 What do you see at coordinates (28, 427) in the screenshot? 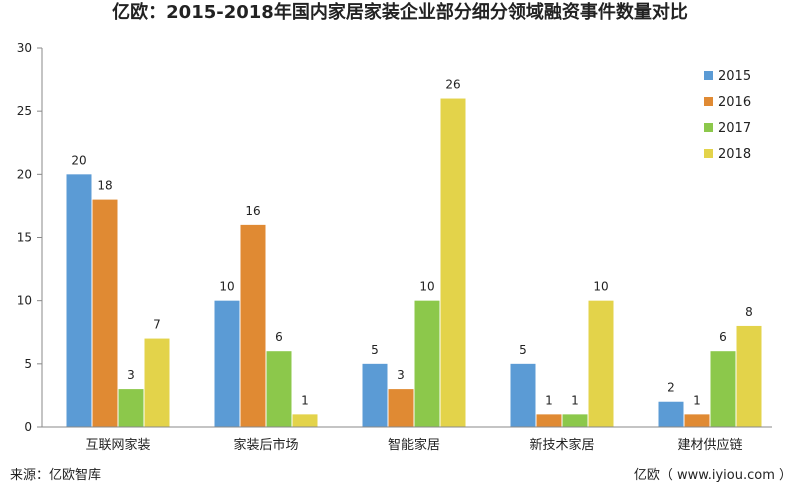
I see `y-tick-label: 0` at bounding box center [28, 427].